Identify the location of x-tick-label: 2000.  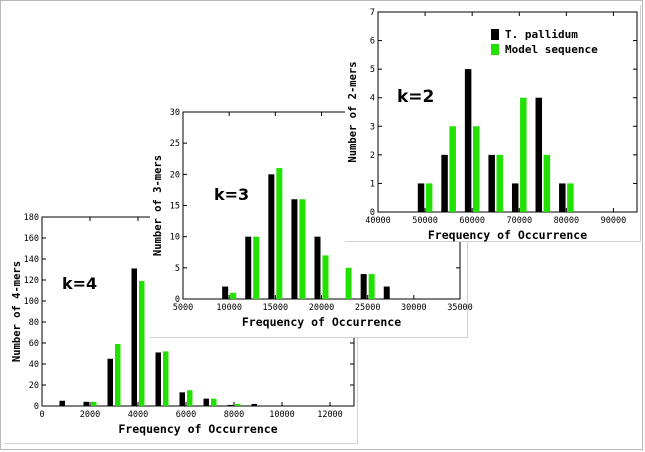
(90, 415).